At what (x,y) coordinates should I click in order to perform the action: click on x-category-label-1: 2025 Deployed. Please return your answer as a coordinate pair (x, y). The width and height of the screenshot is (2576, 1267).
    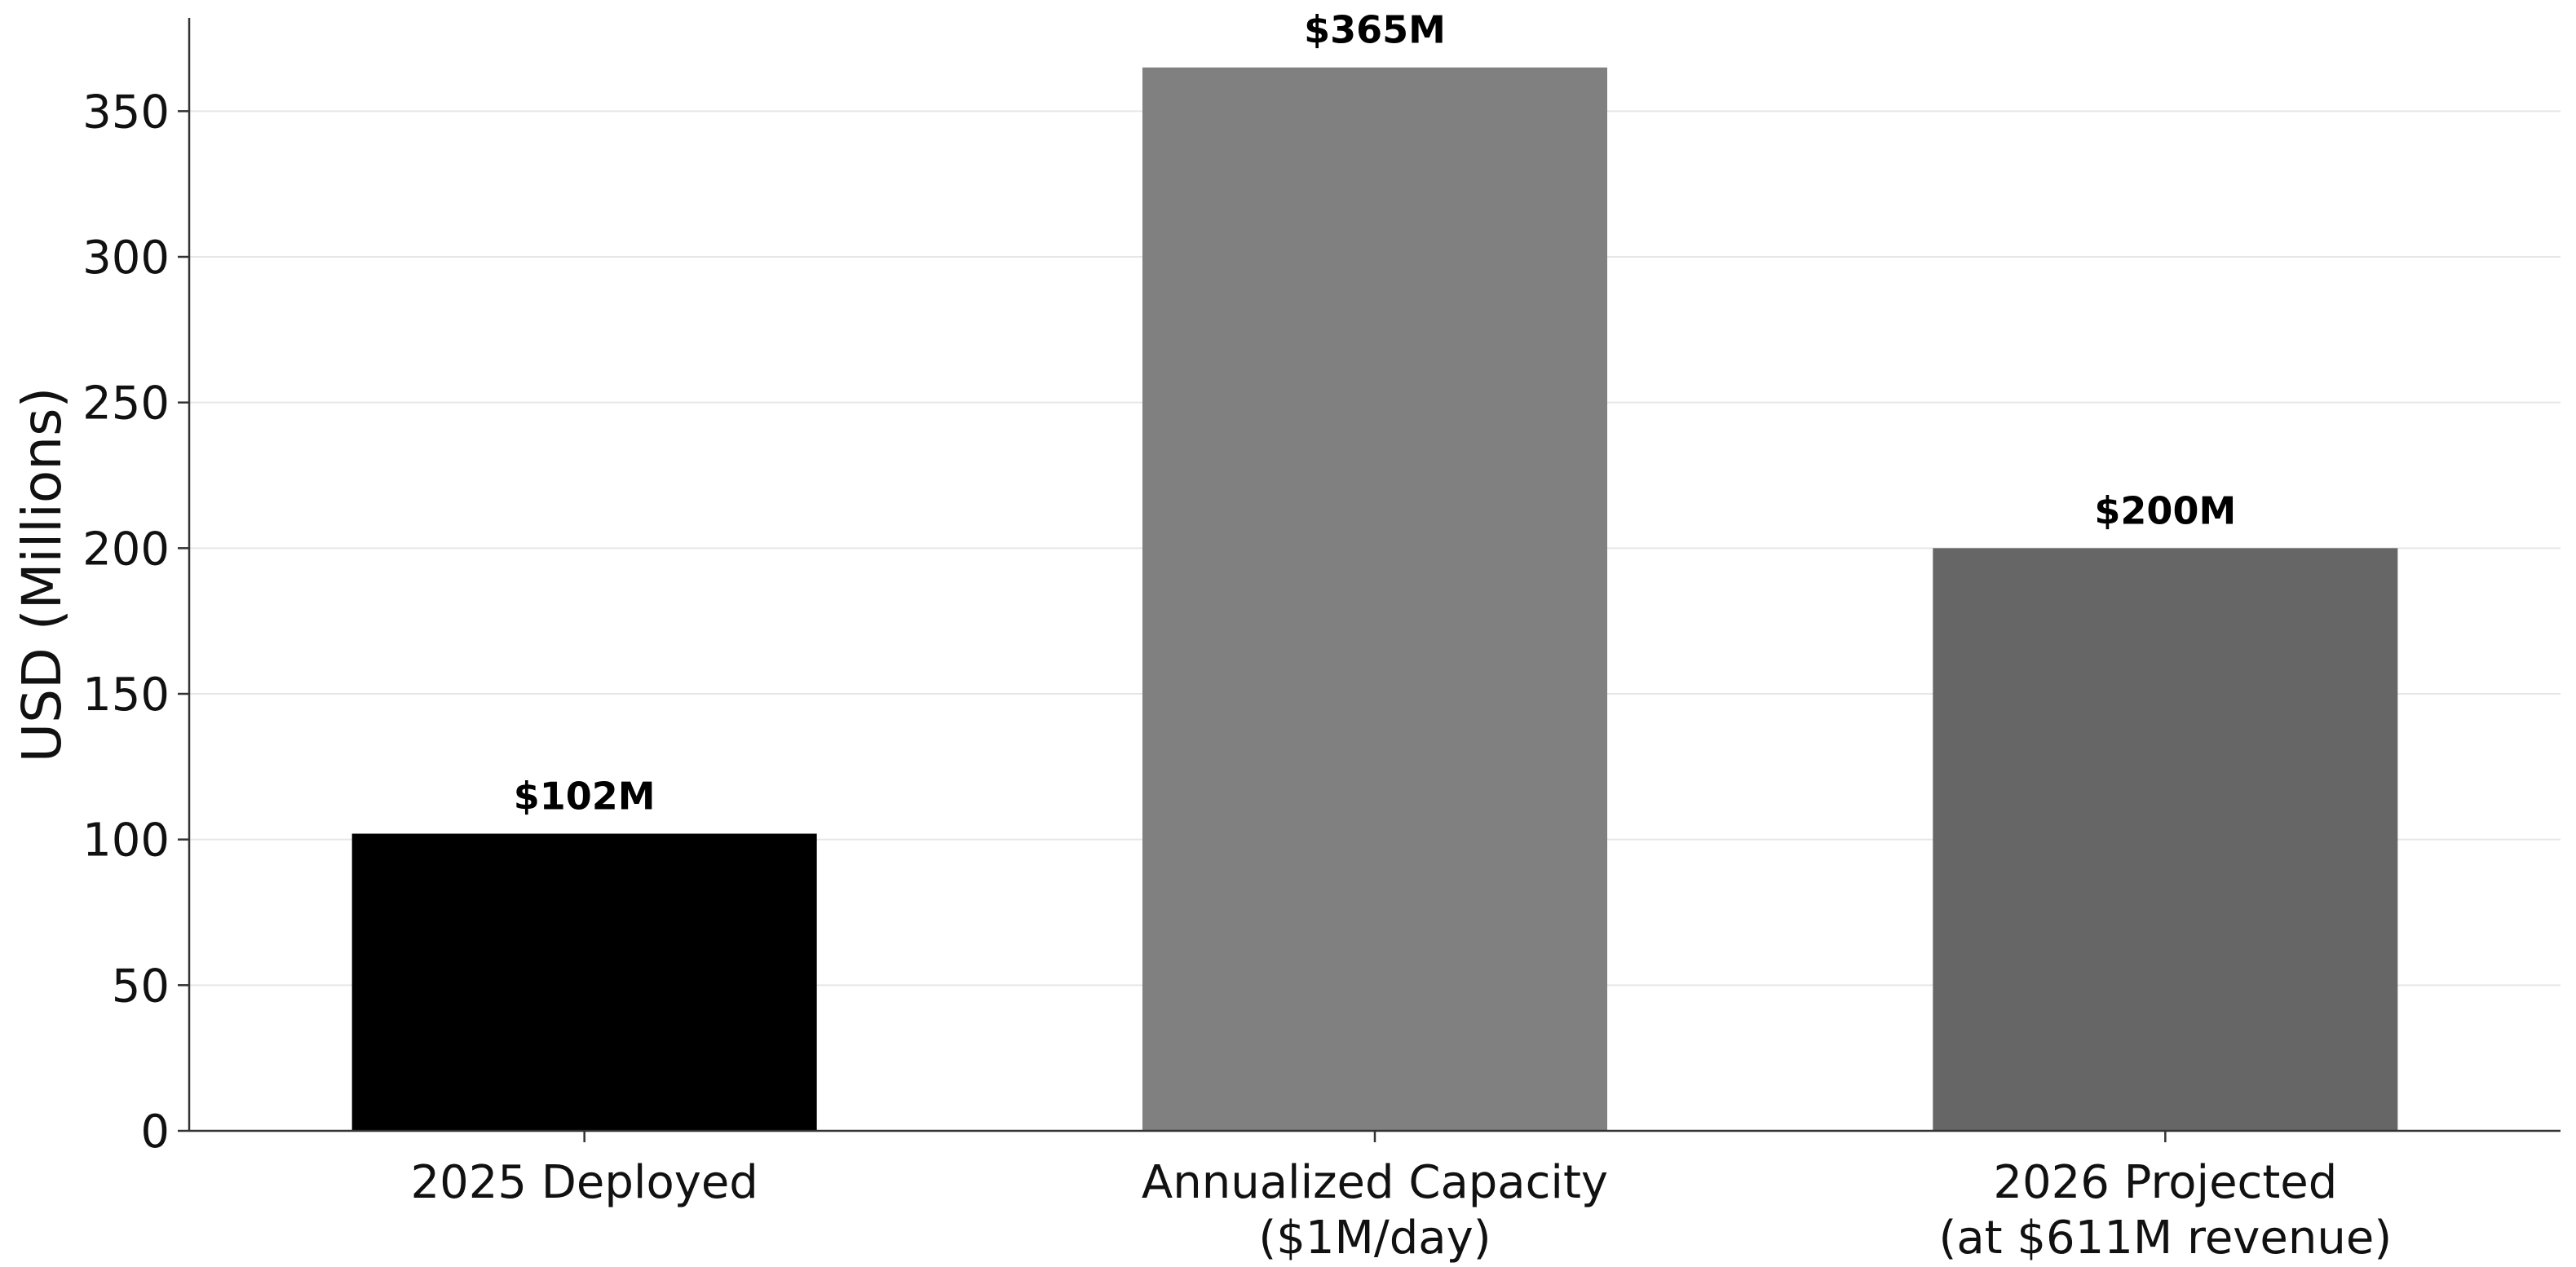
    Looking at the image, I should click on (584, 1182).